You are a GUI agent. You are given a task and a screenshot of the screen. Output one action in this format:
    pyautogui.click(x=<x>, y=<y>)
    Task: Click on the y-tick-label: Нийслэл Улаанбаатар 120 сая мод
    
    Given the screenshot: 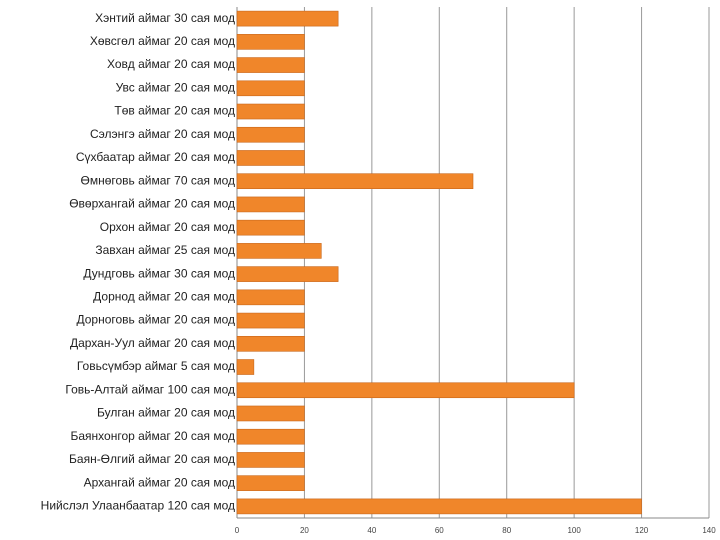 What is the action you would take?
    pyautogui.click(x=138, y=506)
    